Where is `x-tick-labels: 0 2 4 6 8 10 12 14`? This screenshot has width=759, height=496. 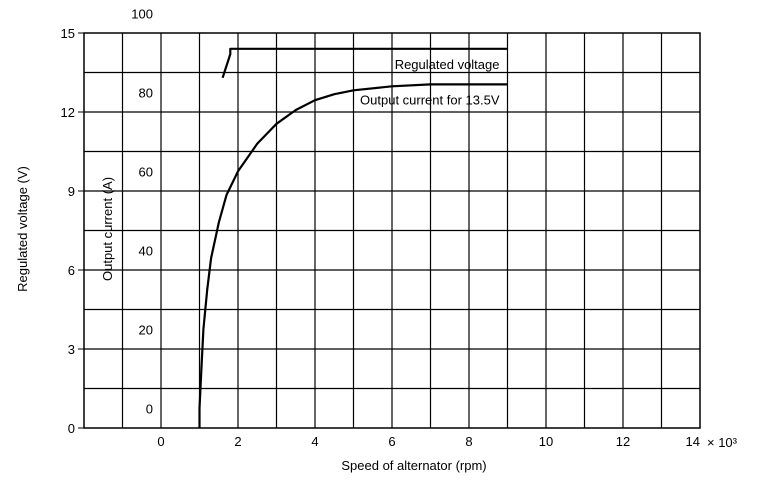
x-tick-labels: 0 2 4 6 8 10 12 14 is located at coordinates (428, 441).